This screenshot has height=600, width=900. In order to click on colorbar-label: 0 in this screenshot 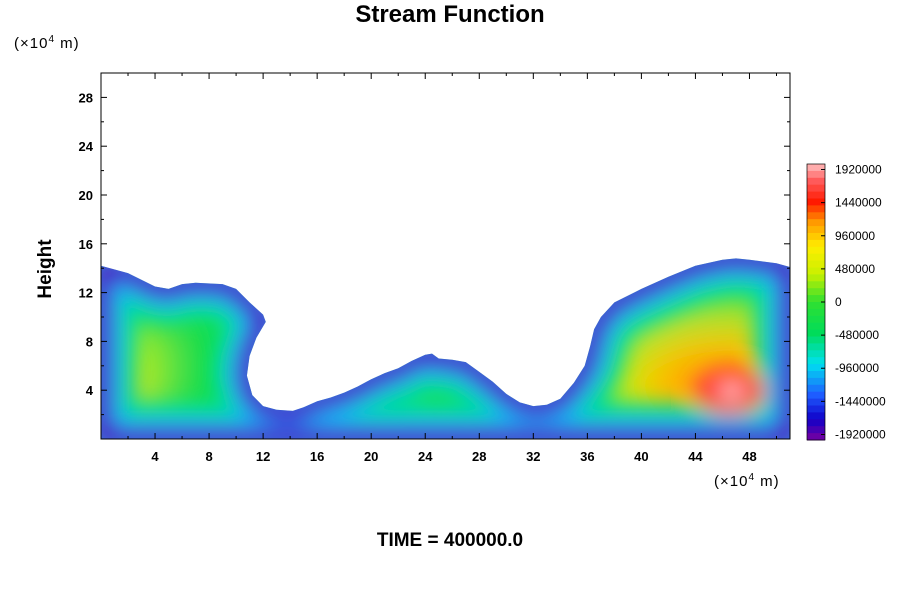, I will do `click(838, 302)`.